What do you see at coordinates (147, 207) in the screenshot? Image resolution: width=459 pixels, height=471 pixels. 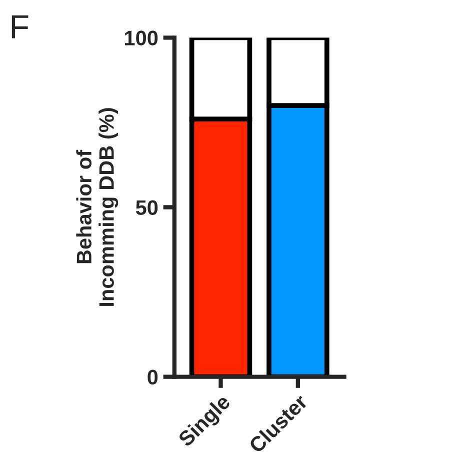 I see `y-tick-label: 50` at bounding box center [147, 207].